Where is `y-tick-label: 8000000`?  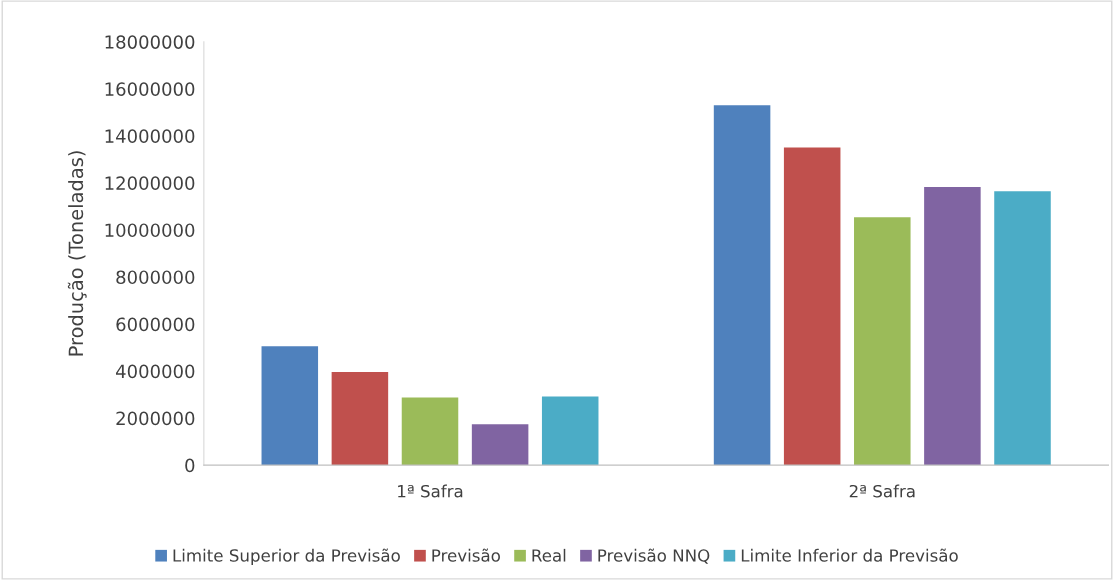
y-tick-label: 8000000 is located at coordinates (155, 277).